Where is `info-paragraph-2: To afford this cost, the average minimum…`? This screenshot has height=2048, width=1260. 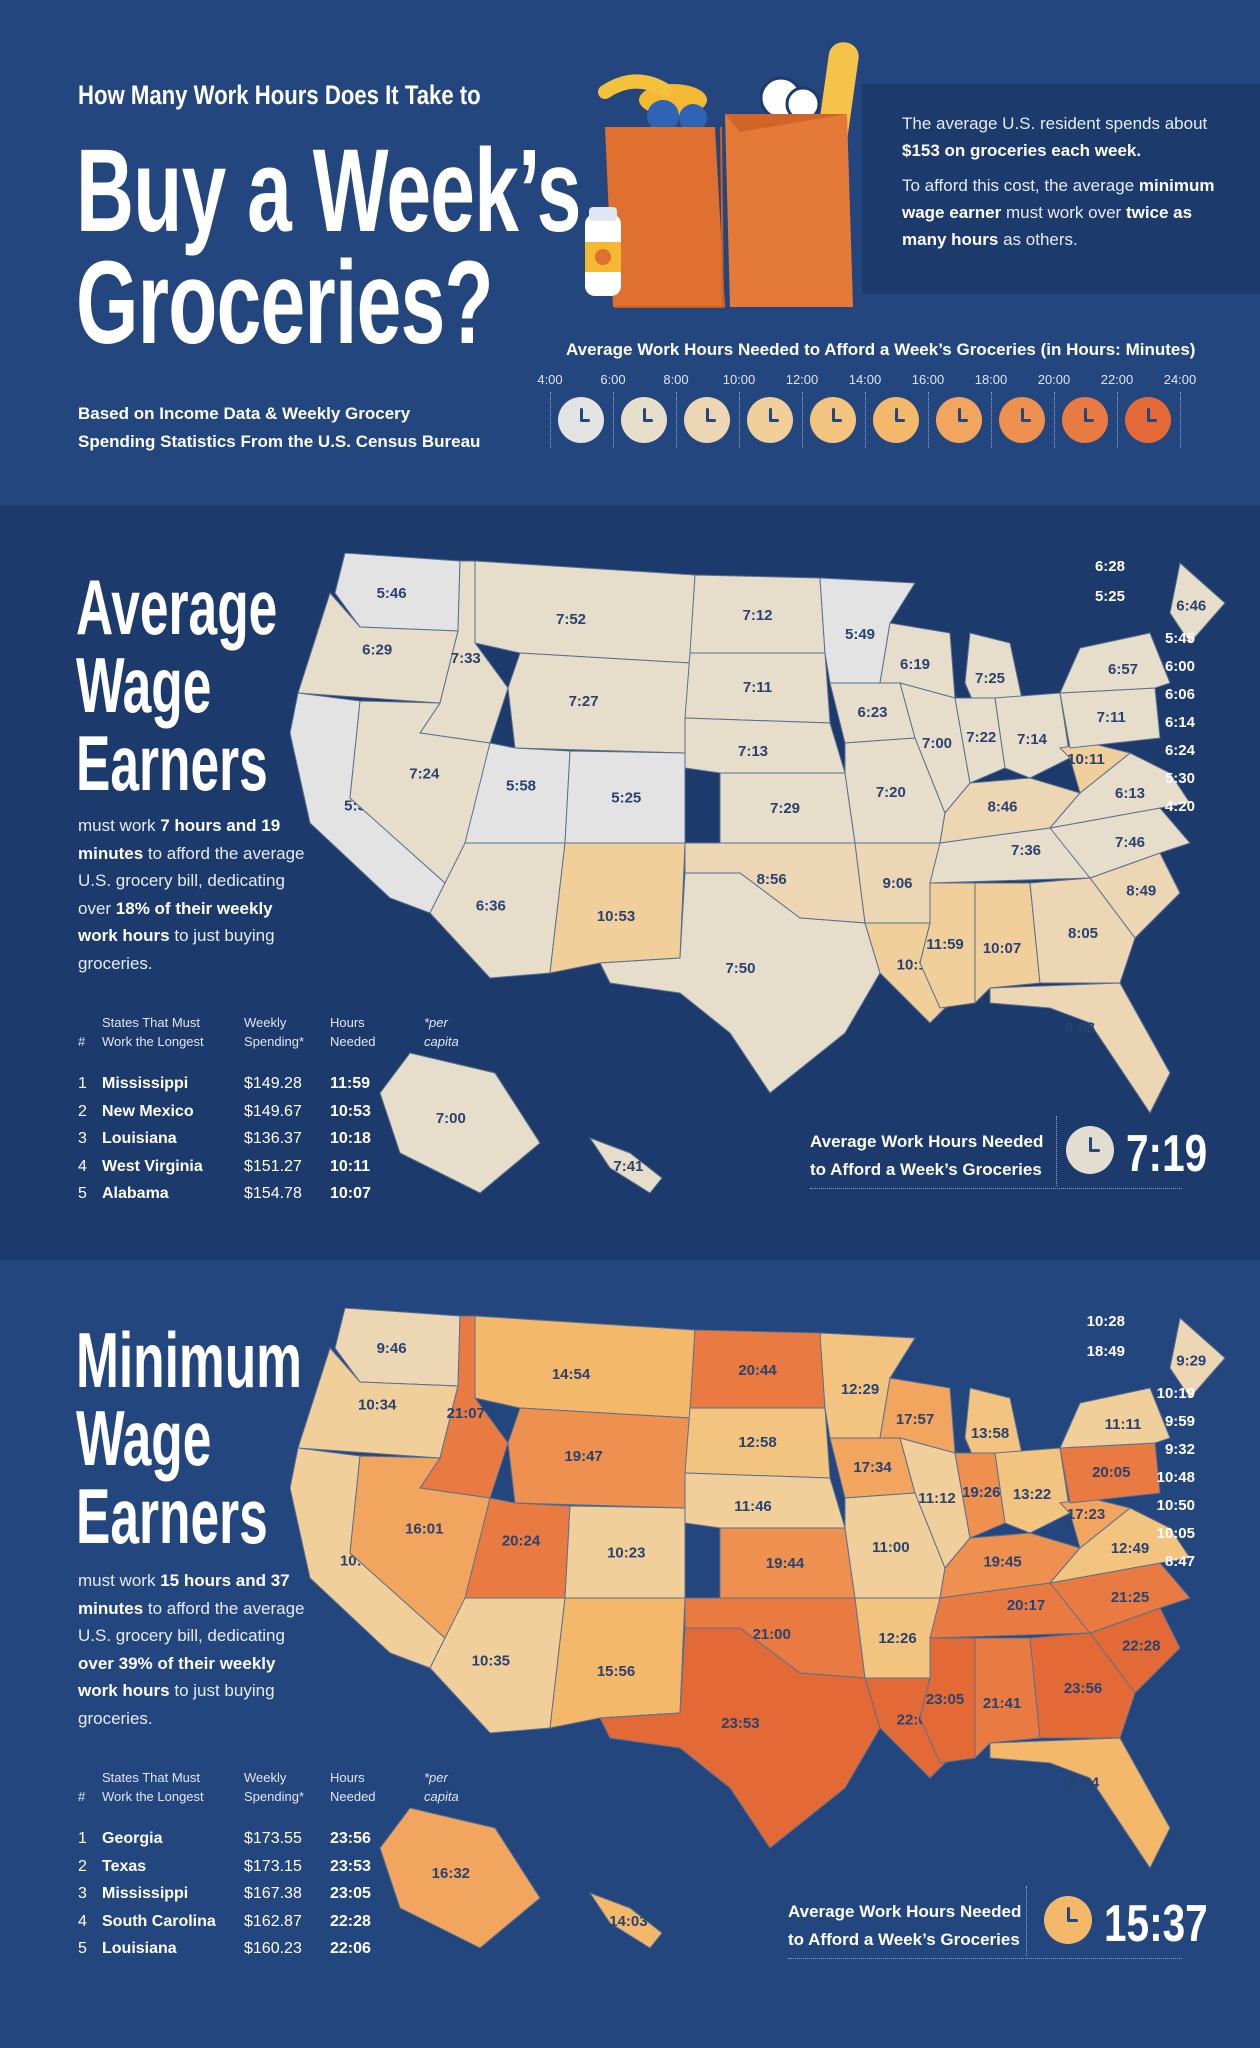 info-paragraph-2: To afford this cost, the average minimum… is located at coordinates (1062, 212).